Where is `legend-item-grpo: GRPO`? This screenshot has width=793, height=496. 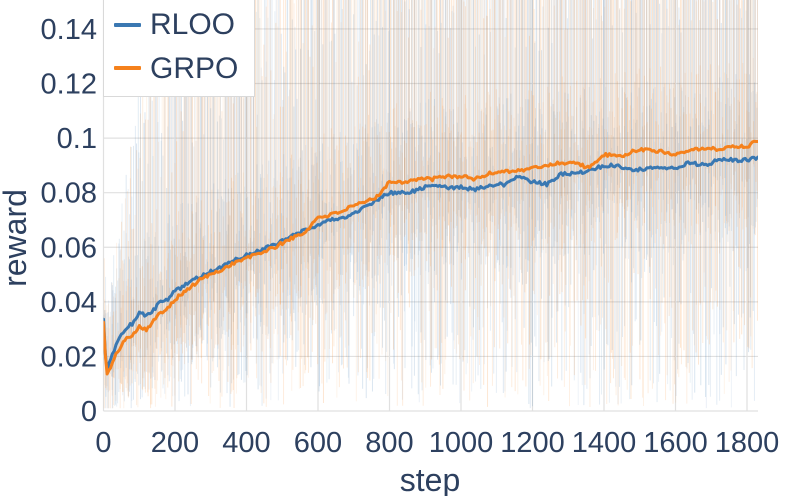 legend-item-grpo: GRPO is located at coordinates (176, 68).